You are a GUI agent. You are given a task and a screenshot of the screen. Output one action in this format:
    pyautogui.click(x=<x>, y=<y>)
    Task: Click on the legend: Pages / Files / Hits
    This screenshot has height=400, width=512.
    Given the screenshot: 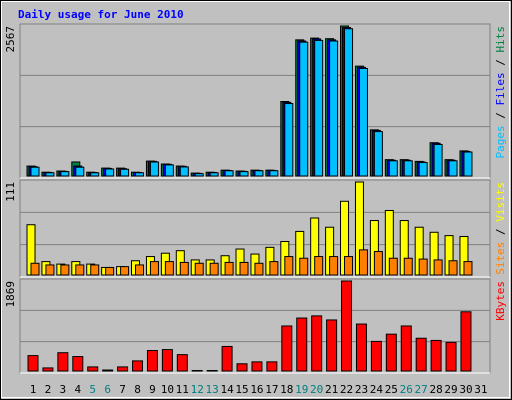 What is the action you would take?
    pyautogui.click(x=500, y=92)
    